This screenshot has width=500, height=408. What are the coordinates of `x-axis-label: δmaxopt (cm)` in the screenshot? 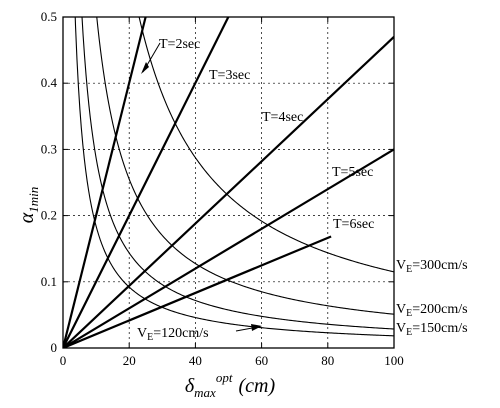 It's located at (230, 385).